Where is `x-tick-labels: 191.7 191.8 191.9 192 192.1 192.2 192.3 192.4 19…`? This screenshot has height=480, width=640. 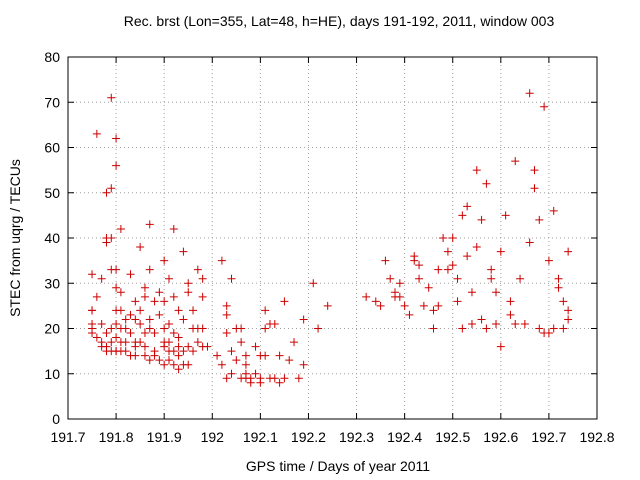
x-tick-labels: 191.7 191.8 191.9 192 192.1 192.2 192.3 192.4 19… is located at coordinates (332, 437).